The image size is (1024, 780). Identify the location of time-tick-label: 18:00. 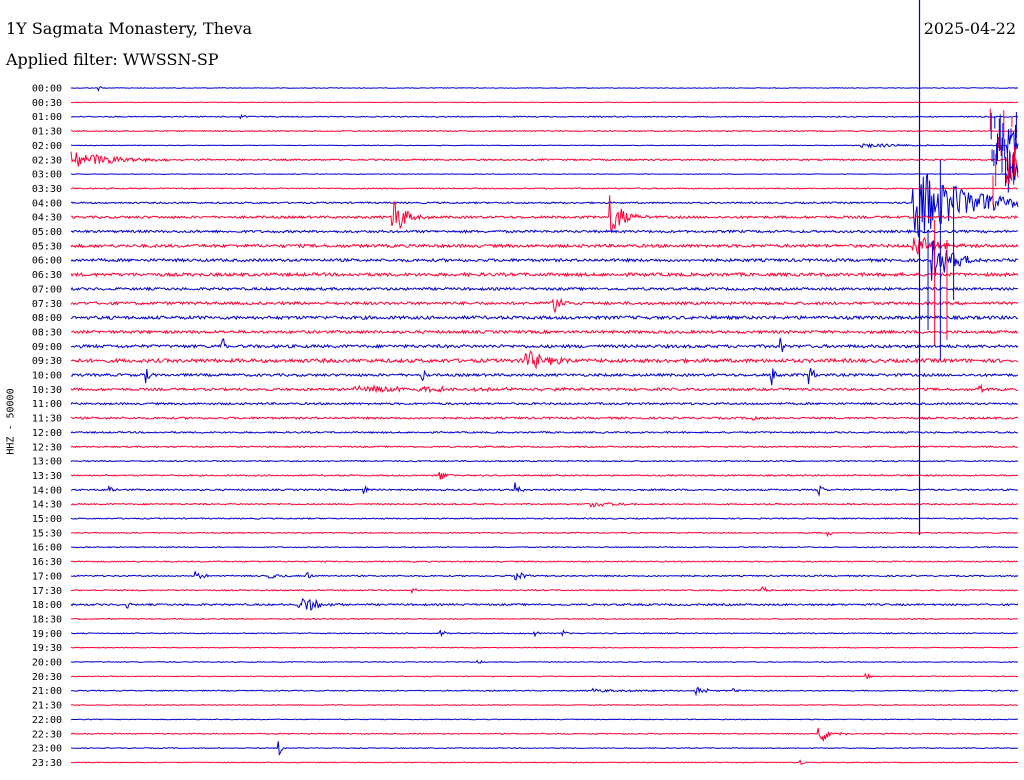
(47, 605).